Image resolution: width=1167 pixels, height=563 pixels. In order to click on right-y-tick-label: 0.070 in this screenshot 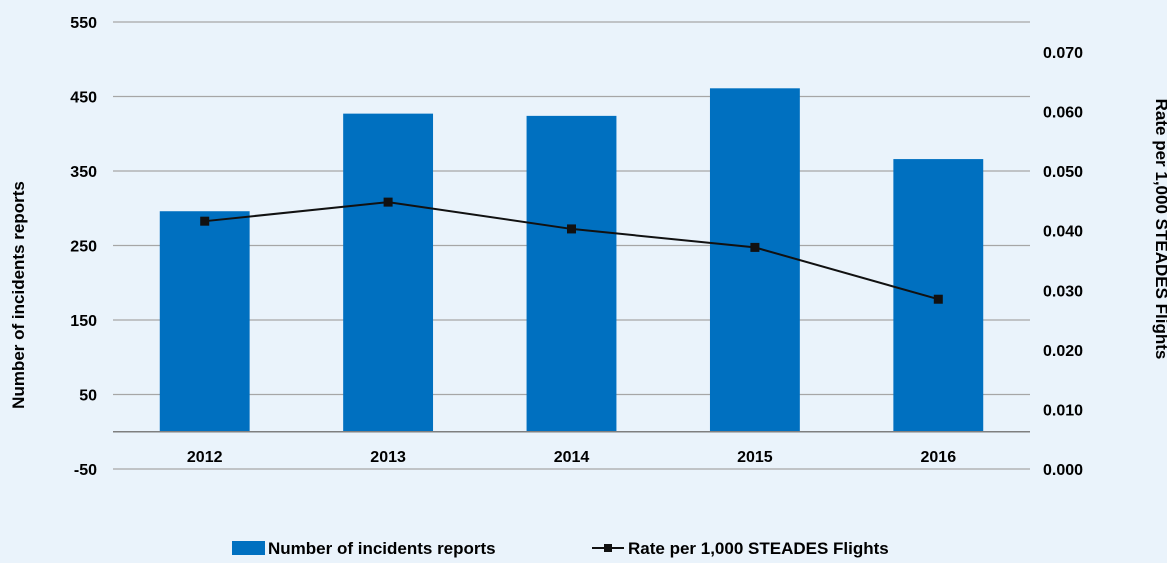, I will do `click(1063, 53)`.